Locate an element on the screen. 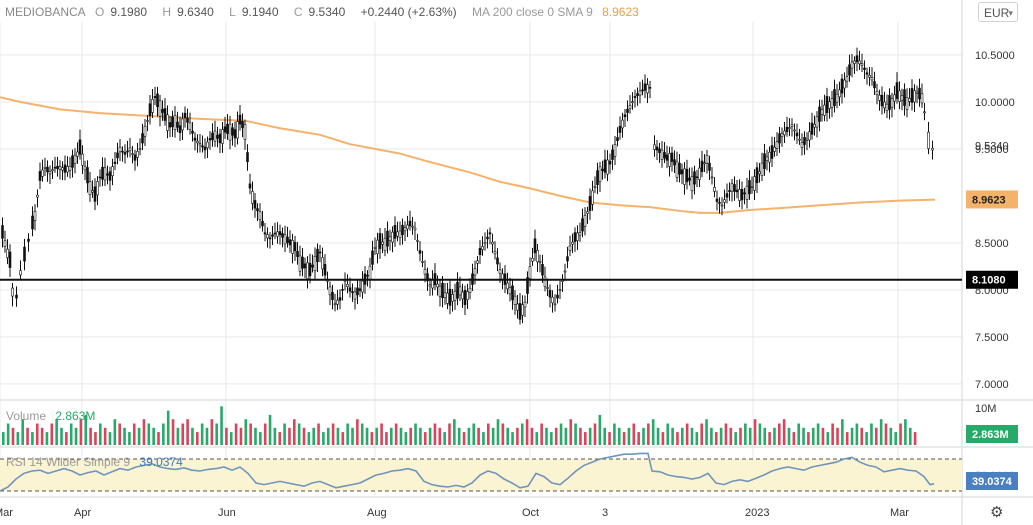 This screenshot has width=1033, height=525. high-label: H is located at coordinates (167, 12).